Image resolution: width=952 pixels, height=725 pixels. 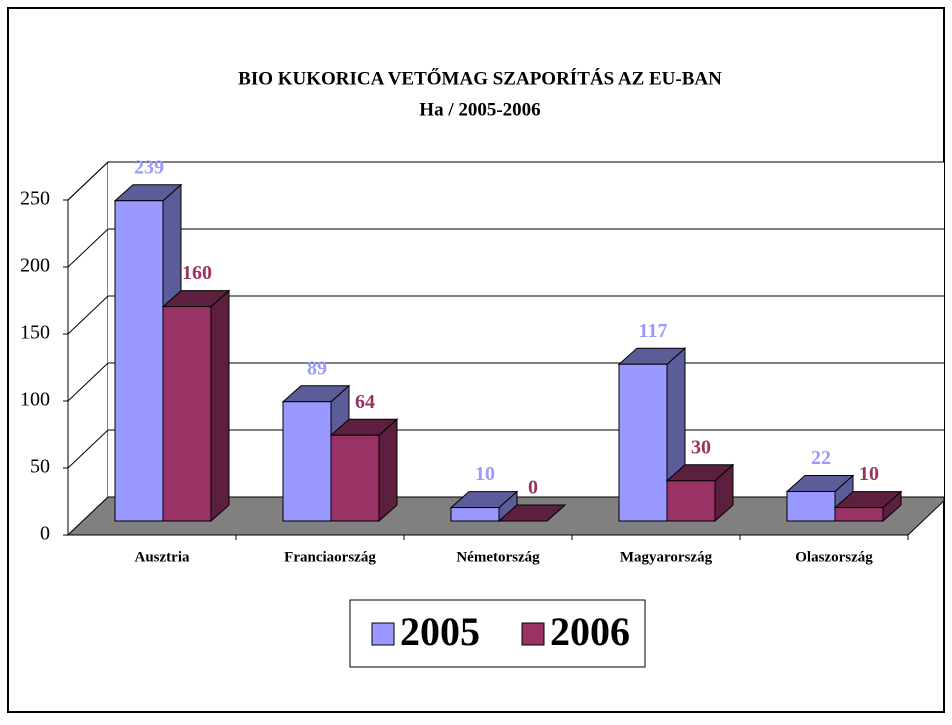 I want to click on y-tick-label: 100, so click(x=35, y=400).